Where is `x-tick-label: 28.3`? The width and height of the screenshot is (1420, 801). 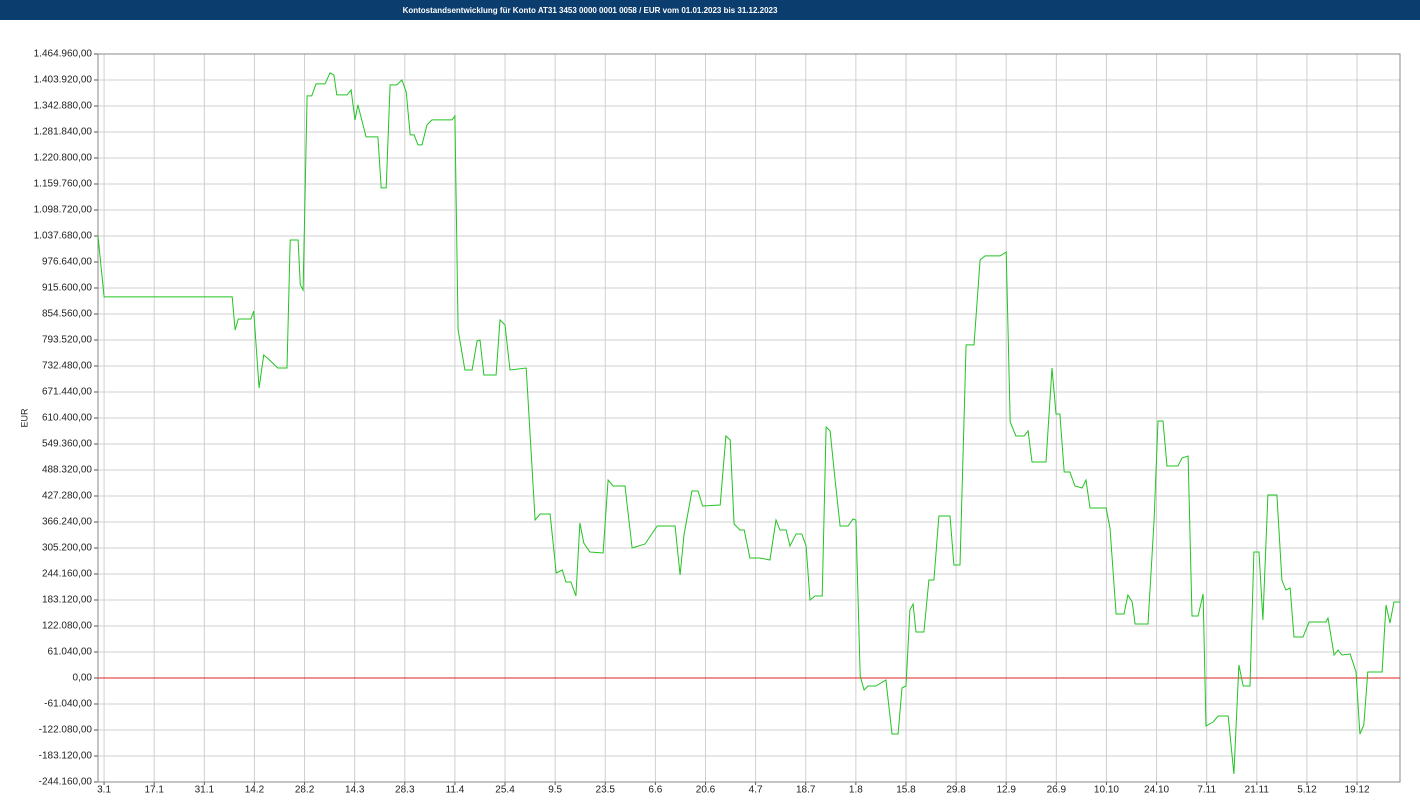 x-tick-label: 28.3 is located at coordinates (405, 790).